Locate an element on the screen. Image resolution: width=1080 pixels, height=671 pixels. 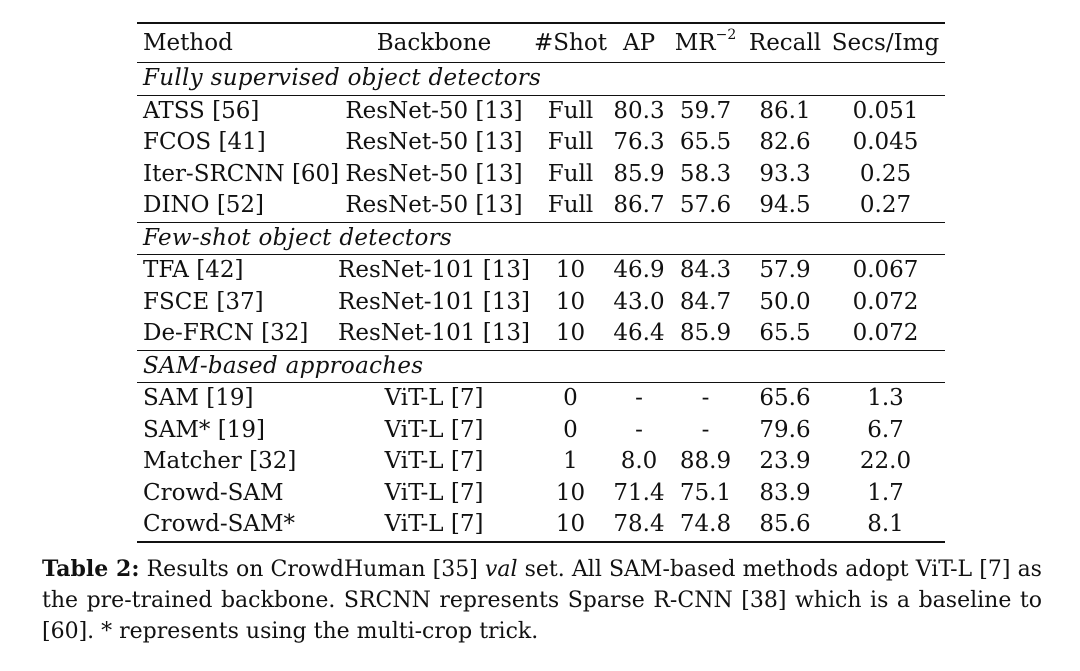
cell-ap: 71.4 is located at coordinates (639, 492).